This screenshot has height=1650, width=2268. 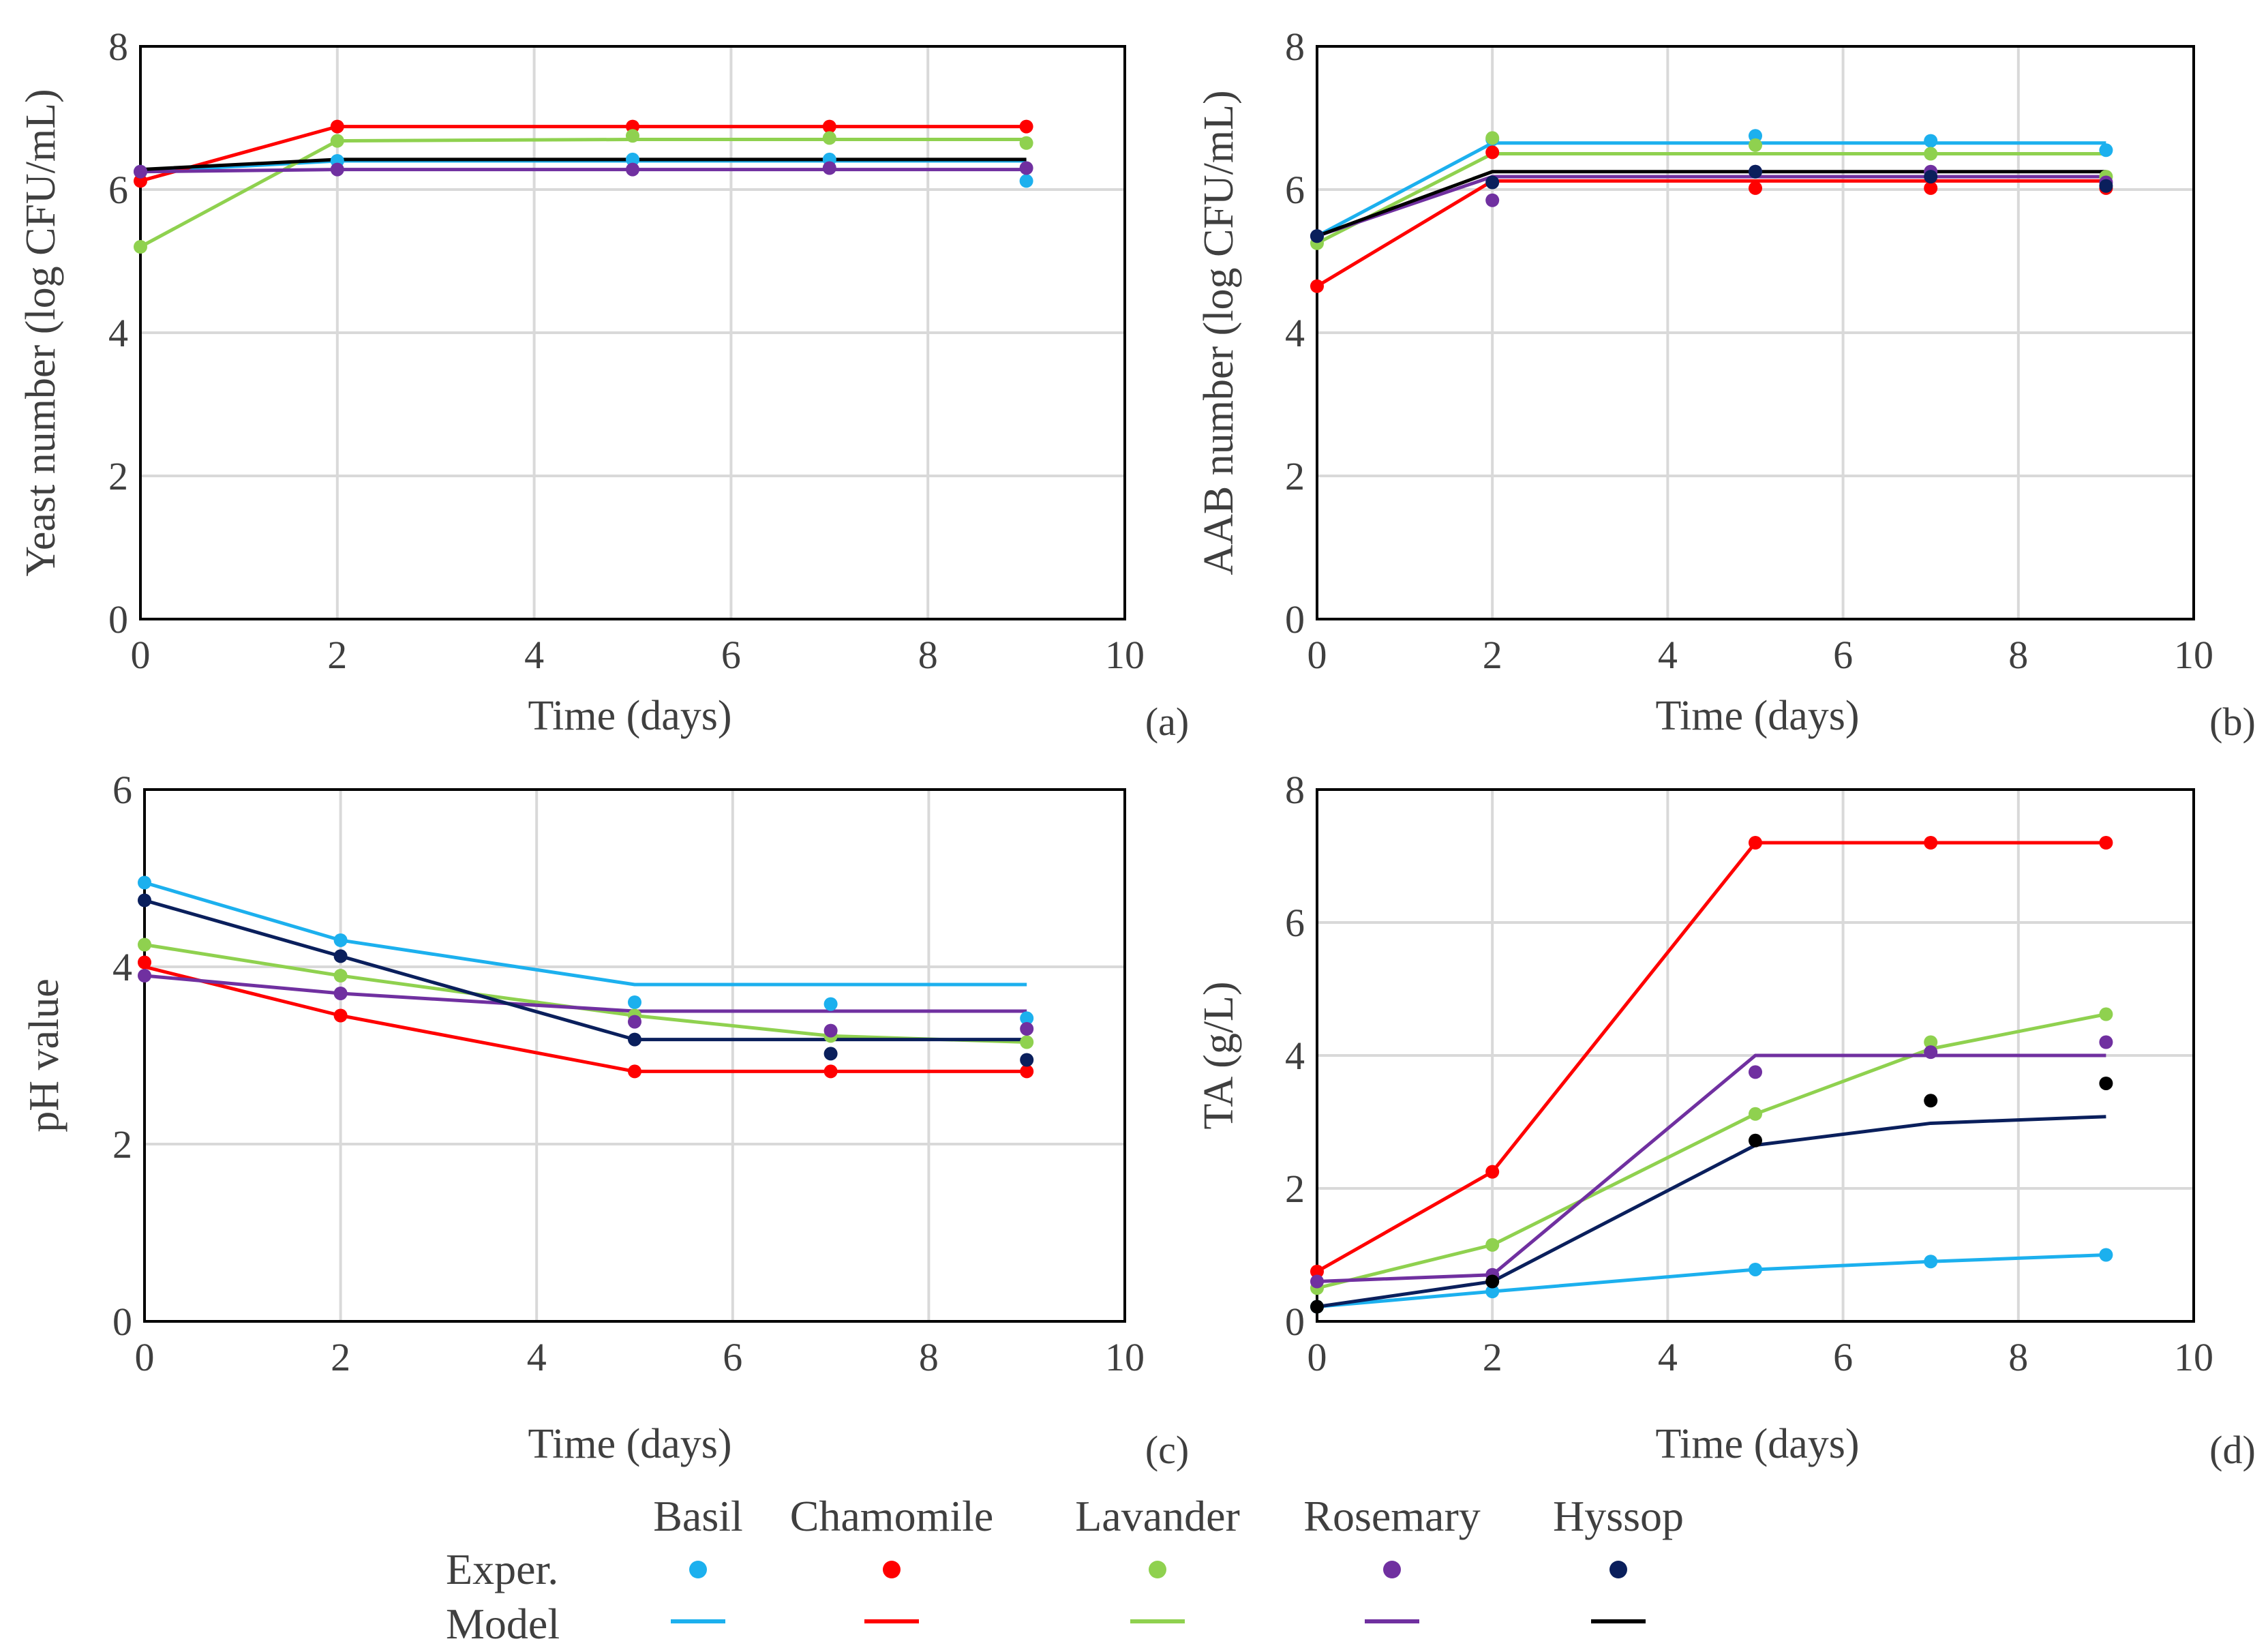 What do you see at coordinates (1219, 332) in the screenshot?
I see `y-axis-label: AAB number (log CFU/mL)` at bounding box center [1219, 332].